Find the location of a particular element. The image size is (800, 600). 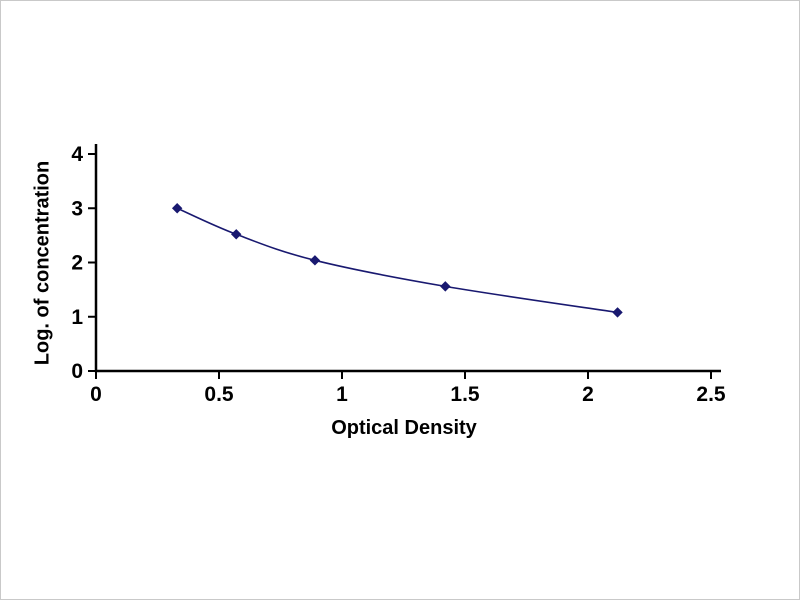

y-tick-label: 2 is located at coordinates (77, 263).